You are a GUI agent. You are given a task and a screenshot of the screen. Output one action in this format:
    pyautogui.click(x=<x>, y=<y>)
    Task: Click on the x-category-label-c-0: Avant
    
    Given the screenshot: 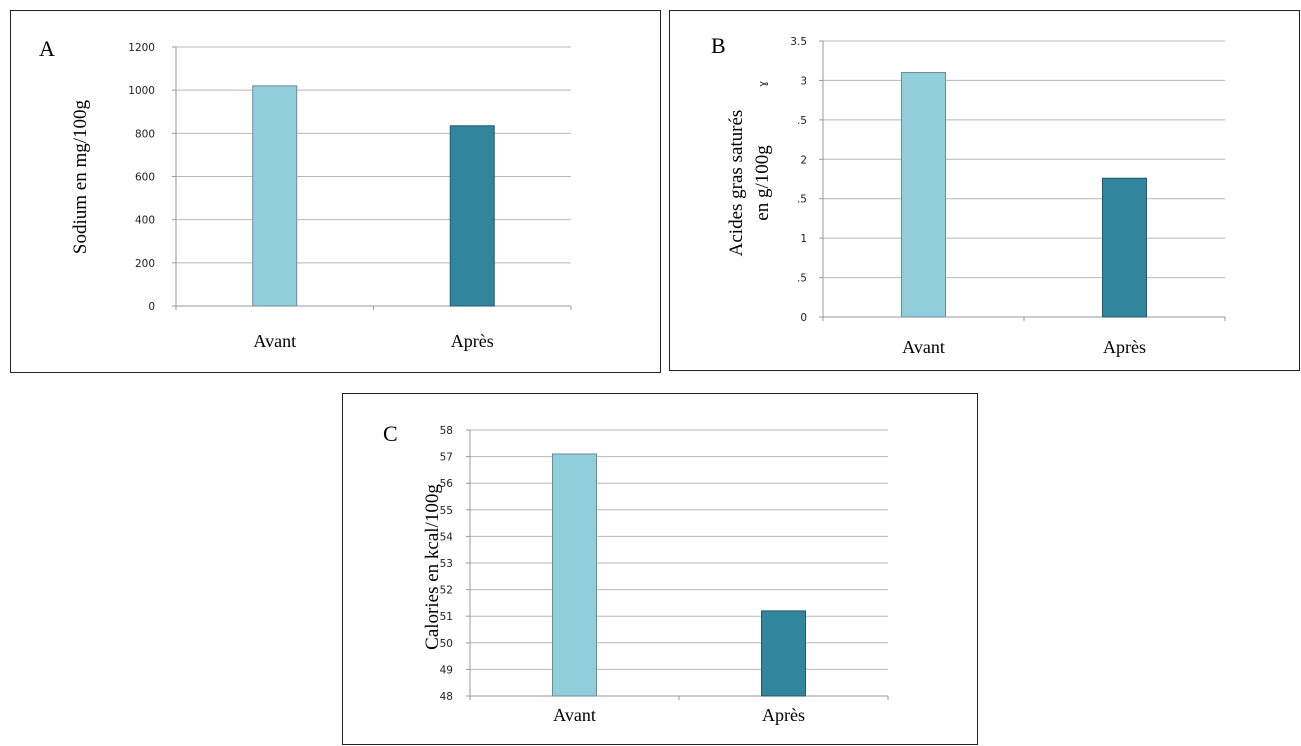 What is the action you would take?
    pyautogui.click(x=574, y=715)
    